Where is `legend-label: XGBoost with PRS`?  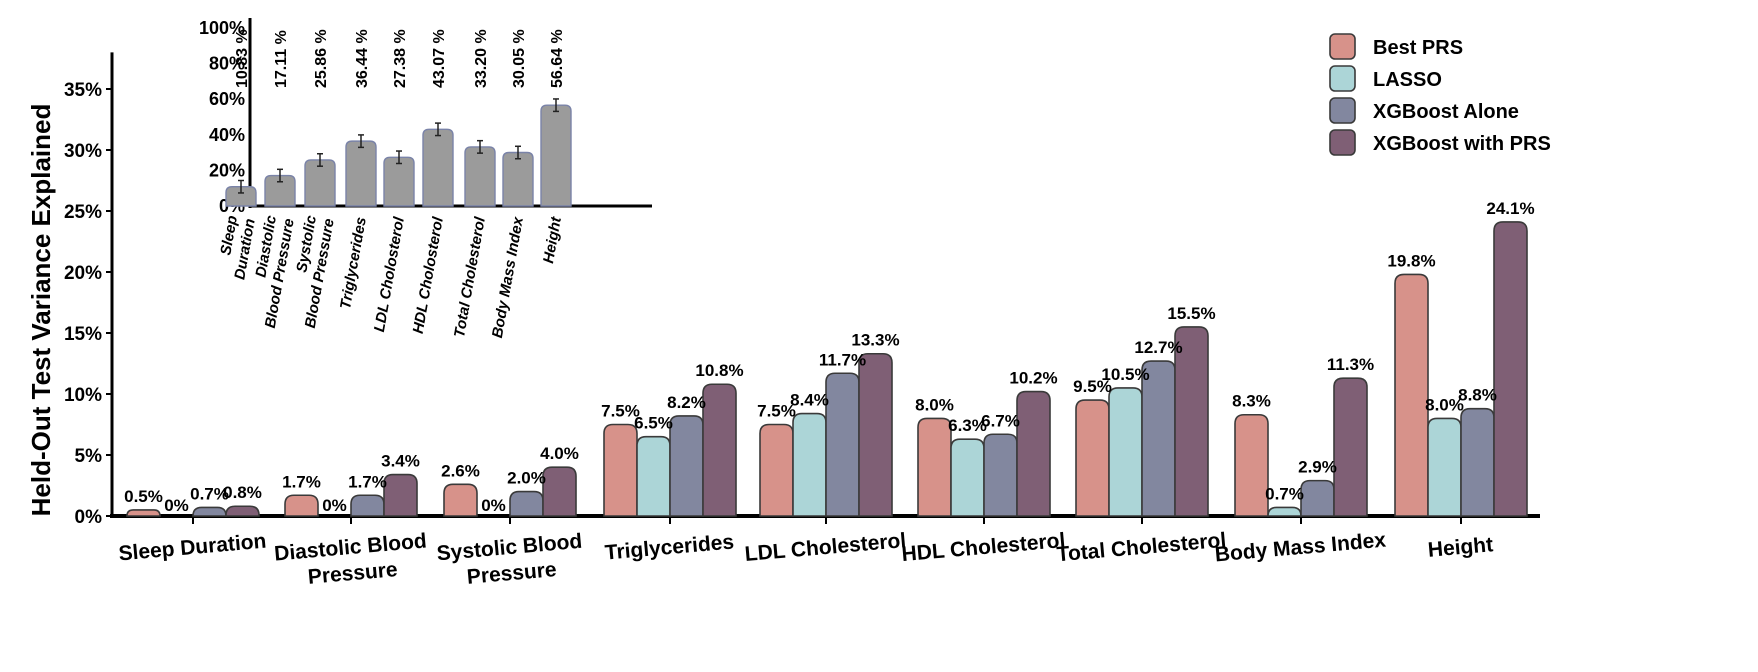 legend-label: XGBoost with PRS is located at coordinates (1462, 144).